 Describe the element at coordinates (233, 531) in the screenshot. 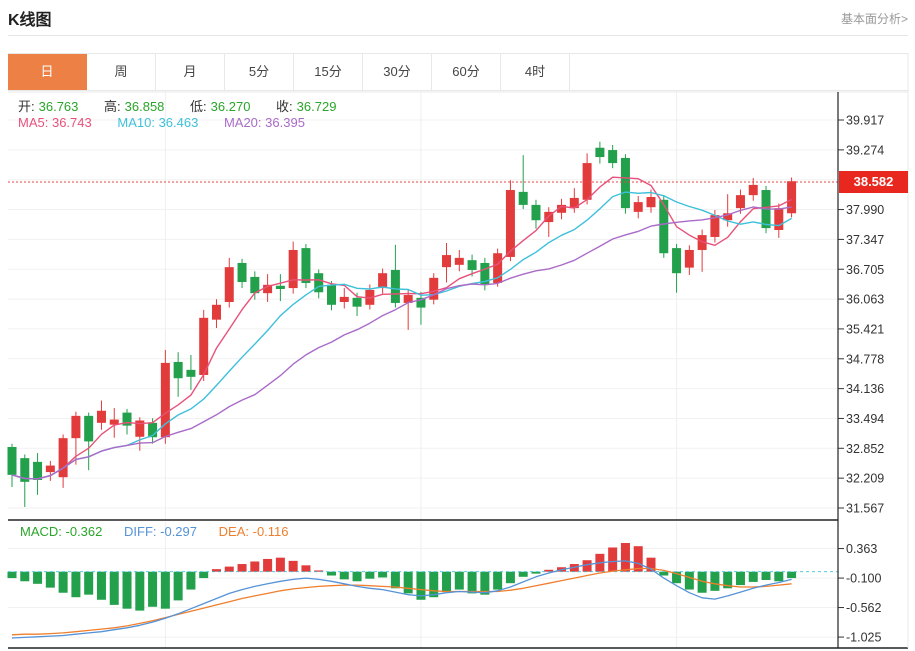

I see `dea-label: DEA:` at that location.